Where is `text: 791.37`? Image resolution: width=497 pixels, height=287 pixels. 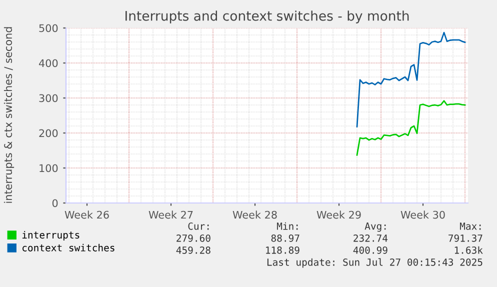
text: 791.37 is located at coordinates (465, 238).